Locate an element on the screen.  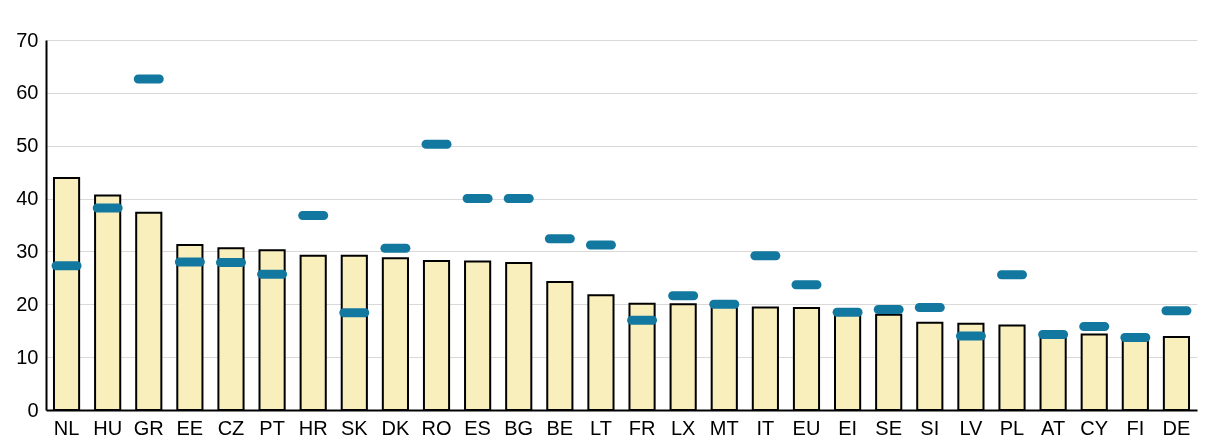
x-tick-label: EI is located at coordinates (848, 427).